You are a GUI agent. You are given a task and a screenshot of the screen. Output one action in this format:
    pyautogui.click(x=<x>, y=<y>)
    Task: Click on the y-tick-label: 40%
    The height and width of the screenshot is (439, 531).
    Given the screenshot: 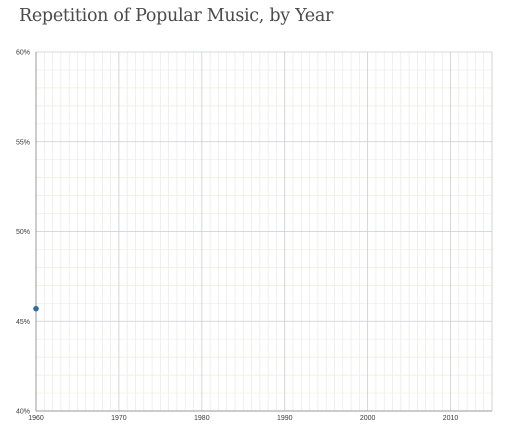 What is the action you would take?
    pyautogui.click(x=23, y=412)
    